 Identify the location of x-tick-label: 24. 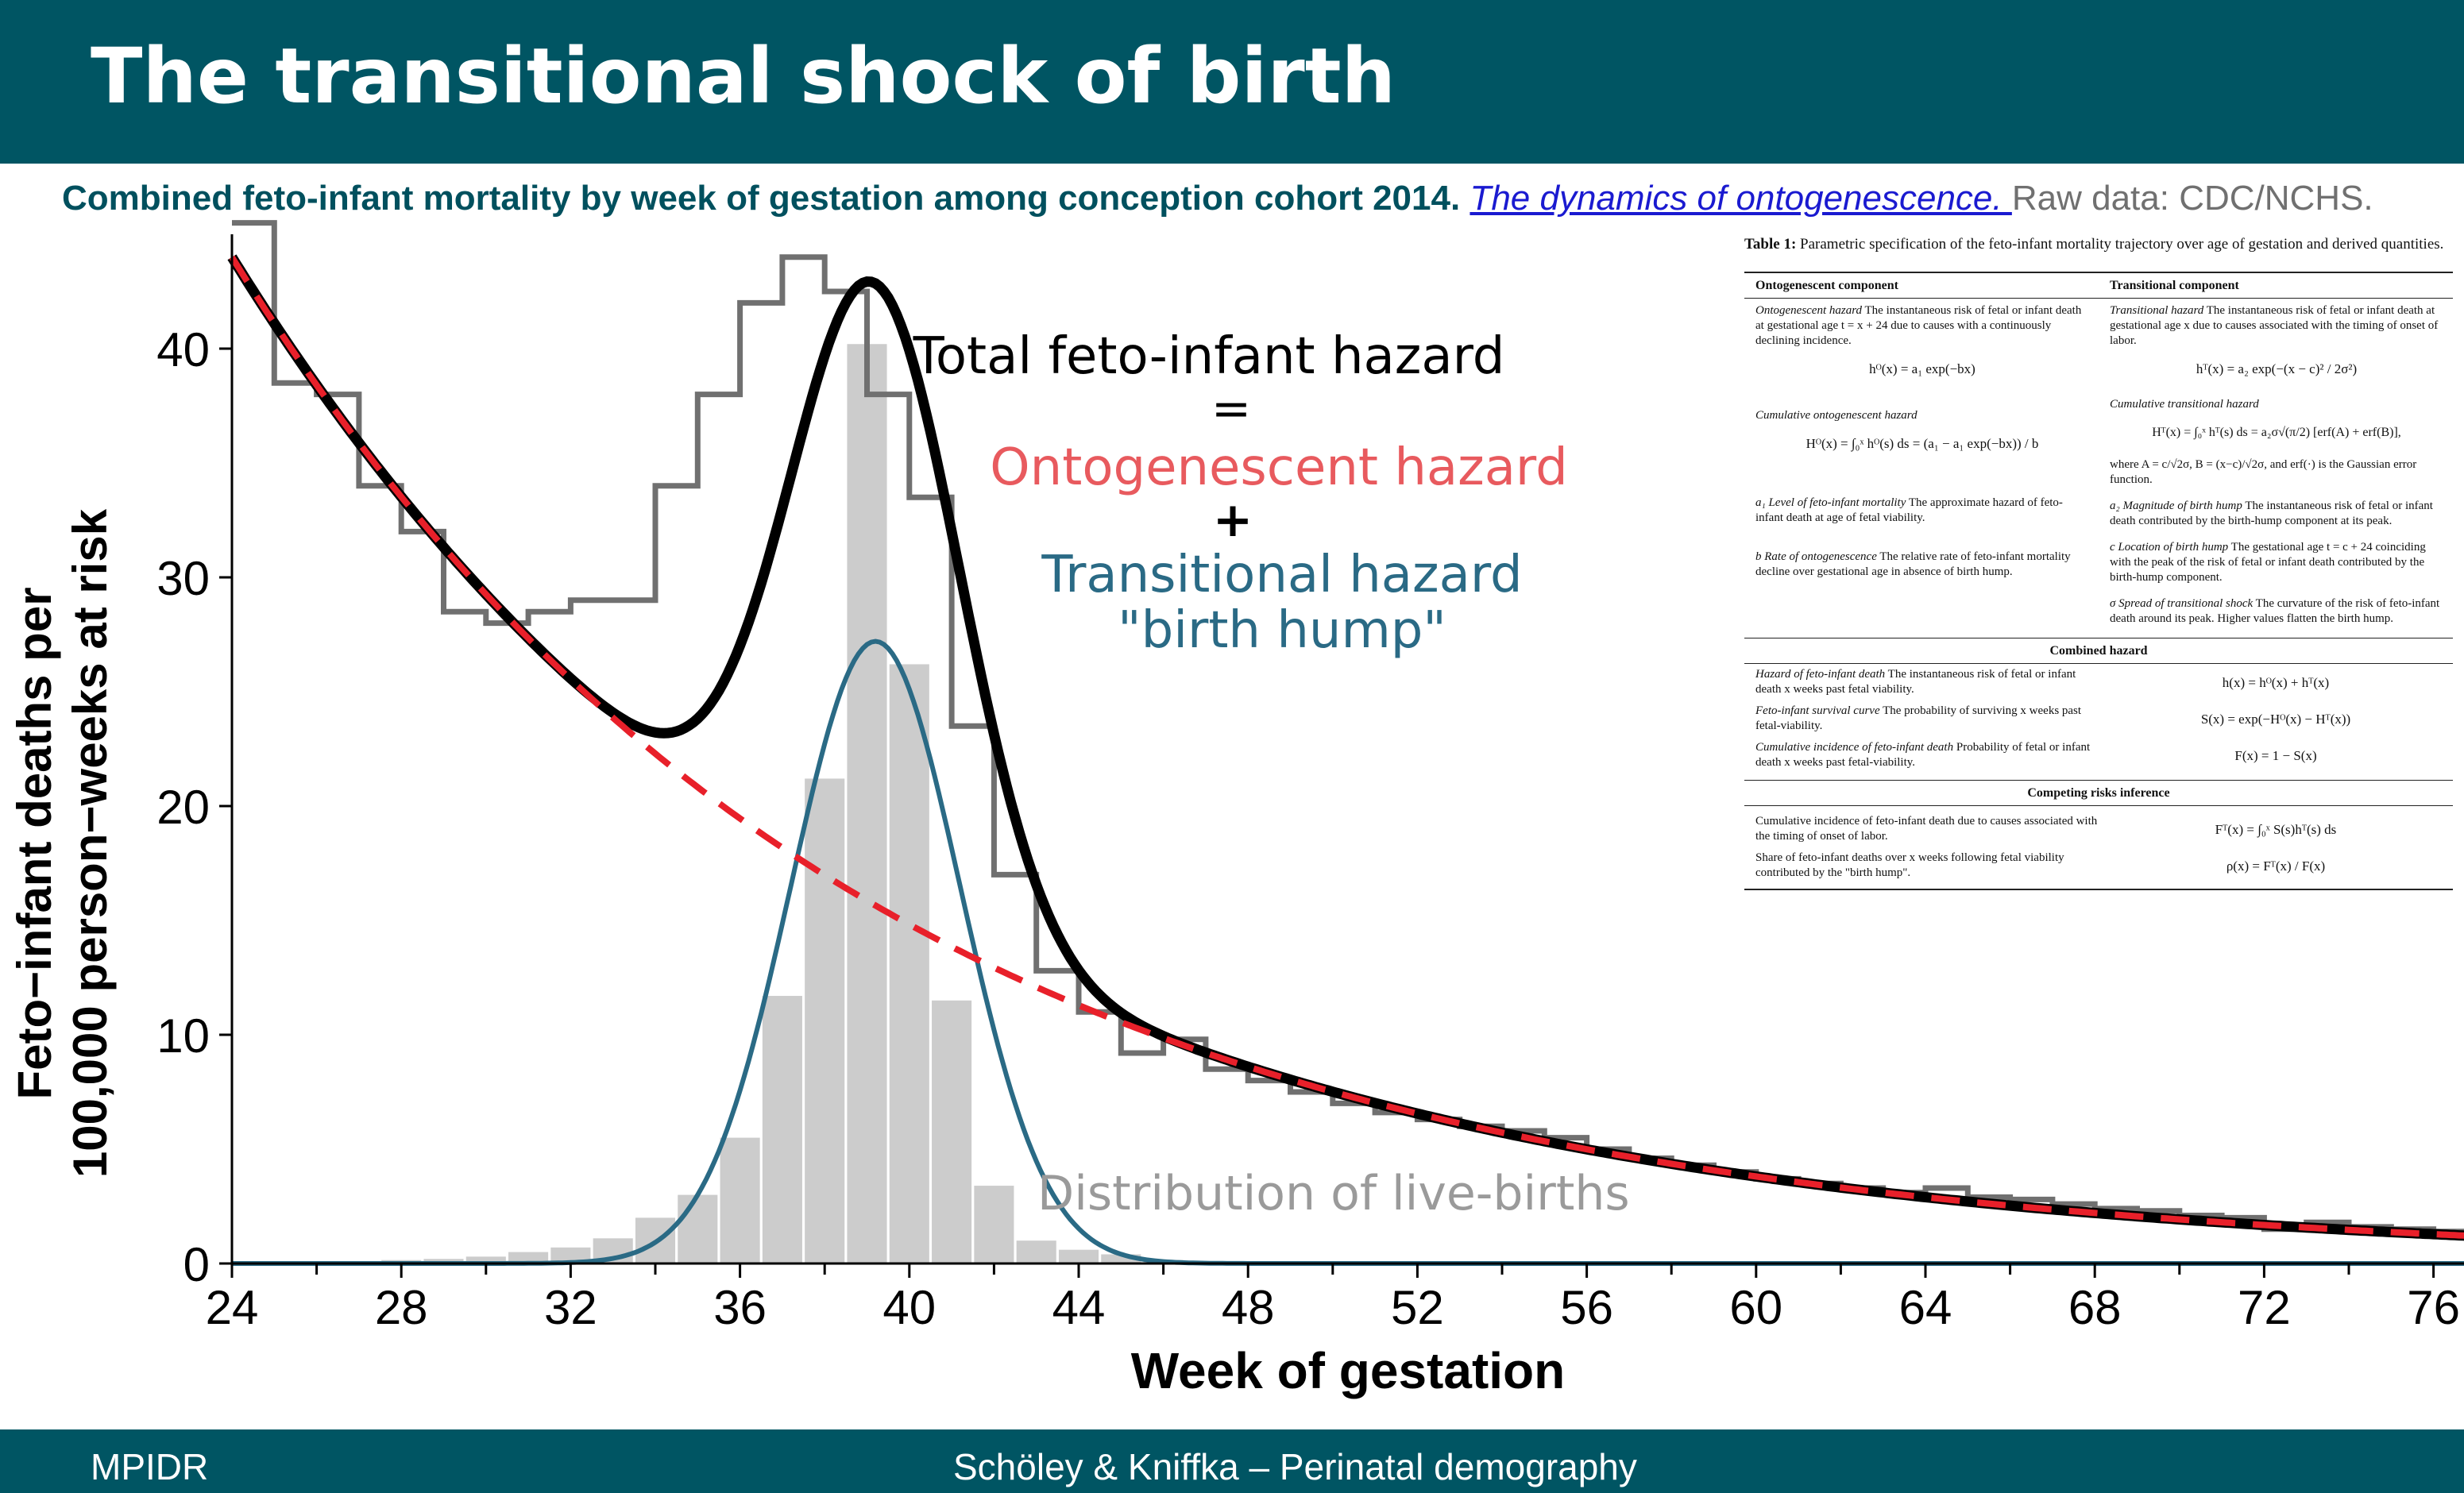
(232, 1307).